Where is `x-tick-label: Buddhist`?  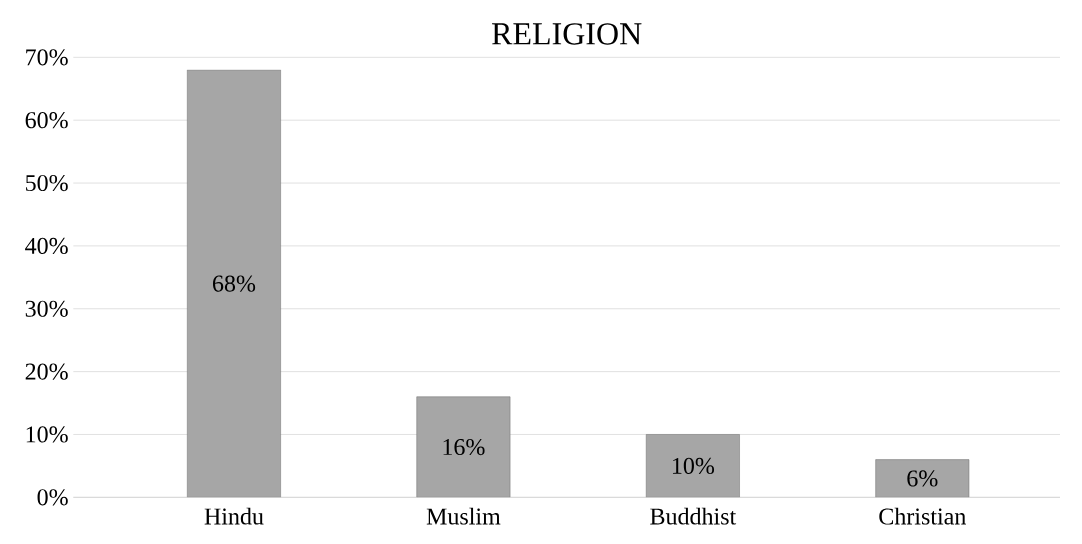
x-tick-label: Buddhist is located at coordinates (693, 516).